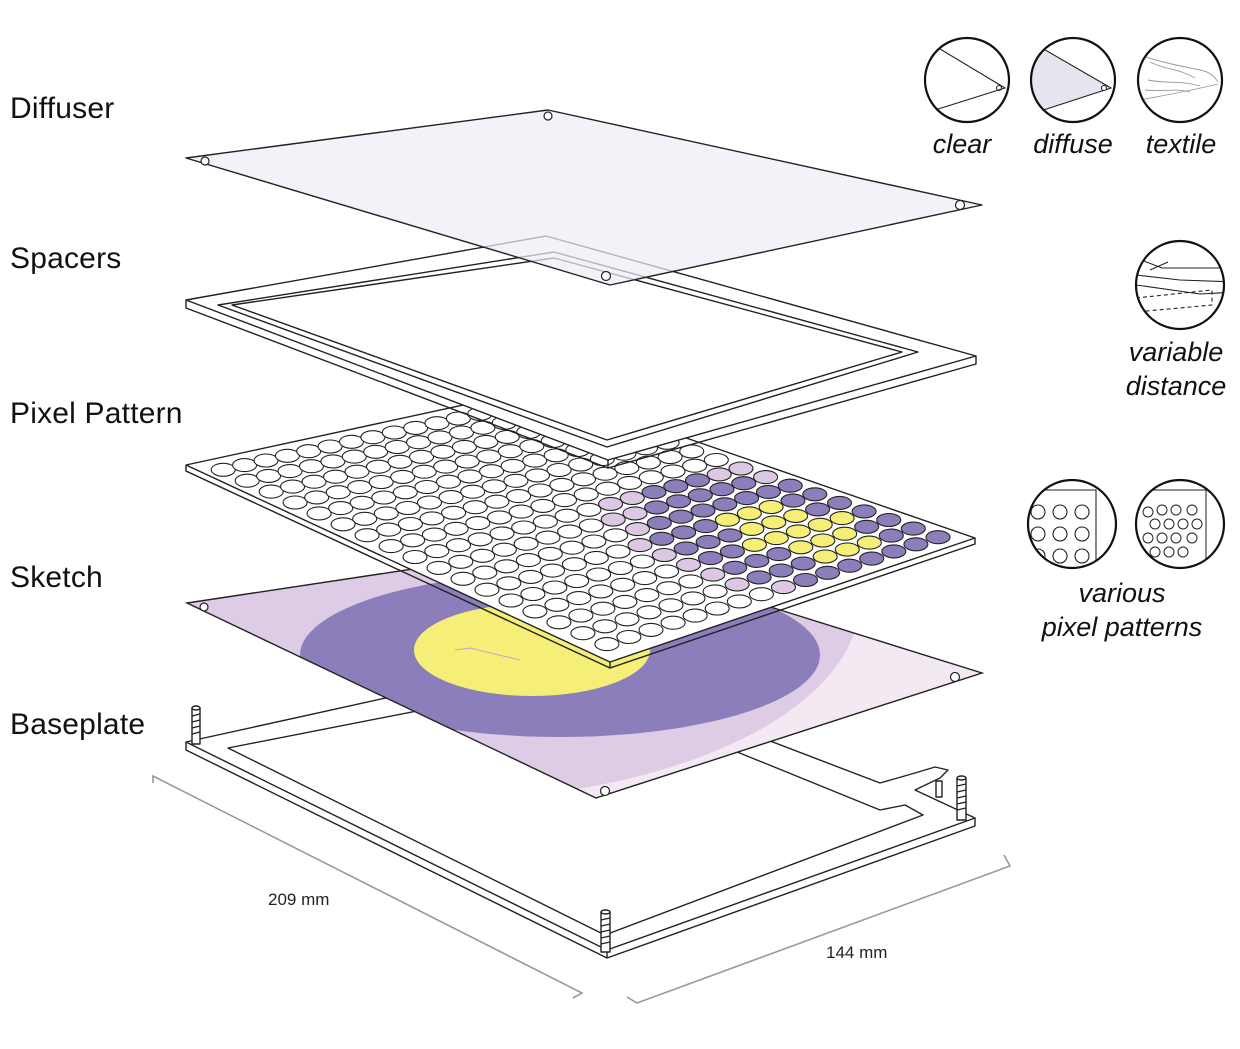 The image size is (1240, 1049). I want to click on screw, so click(939, 789).